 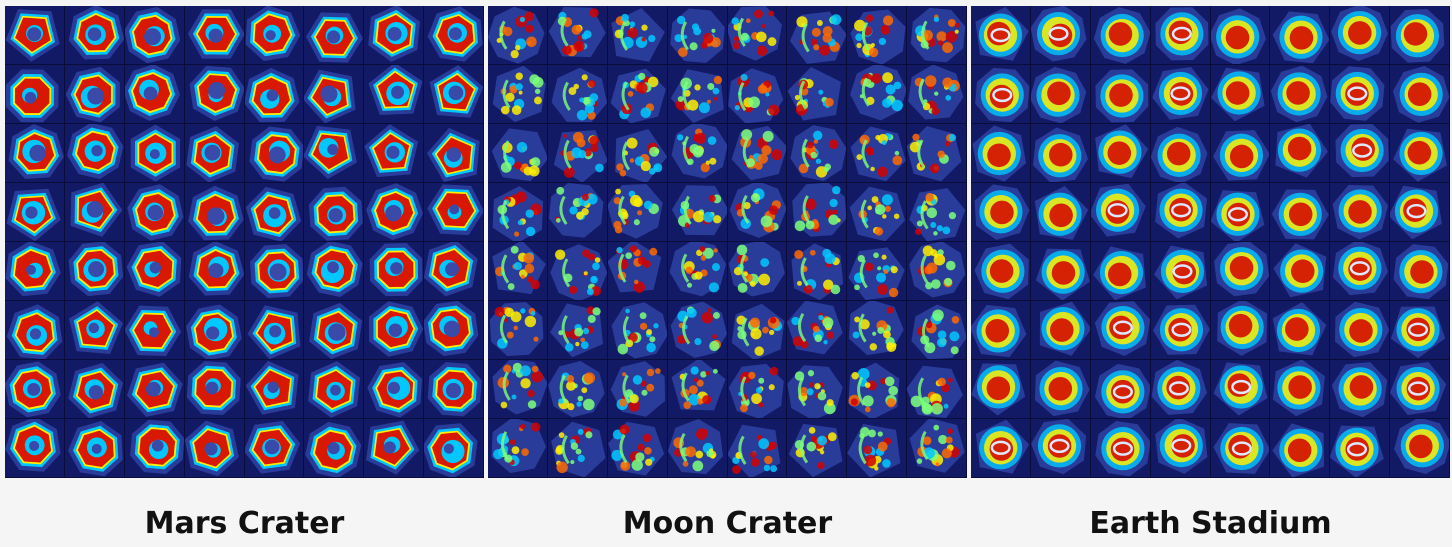 What do you see at coordinates (727, 523) in the screenshot?
I see `moon-crater-caption: Moon Crater` at bounding box center [727, 523].